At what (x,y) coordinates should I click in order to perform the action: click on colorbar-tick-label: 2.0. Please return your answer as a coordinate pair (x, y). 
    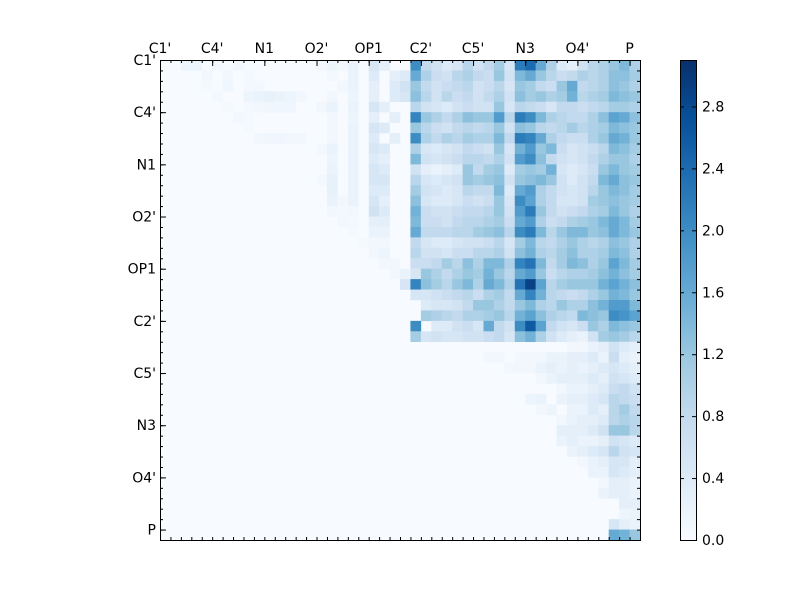
    Looking at the image, I should click on (713, 231).